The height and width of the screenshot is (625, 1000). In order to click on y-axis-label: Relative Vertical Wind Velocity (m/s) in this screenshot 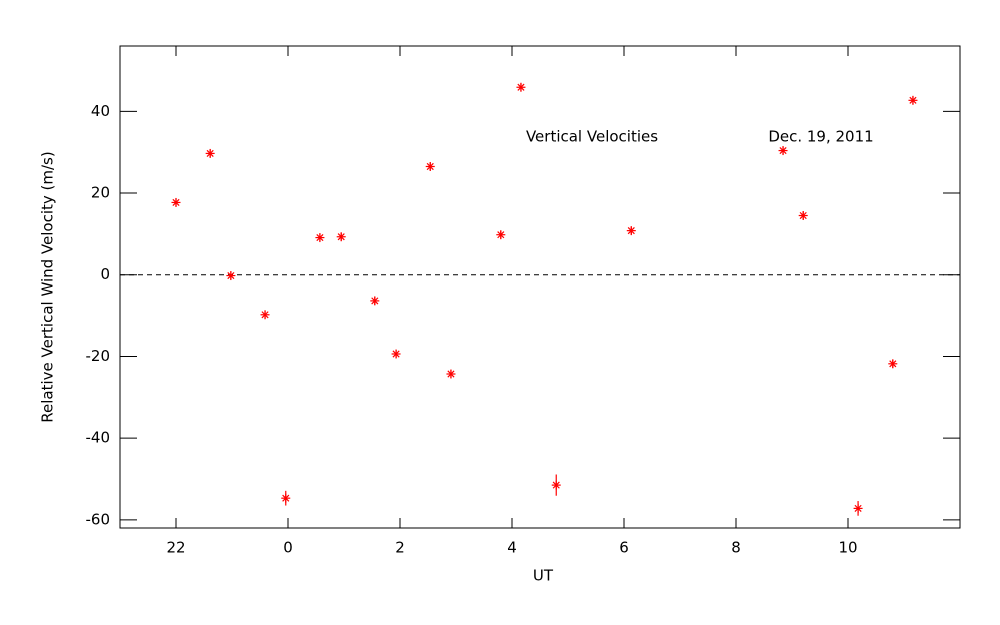, I will do `click(48, 286)`.